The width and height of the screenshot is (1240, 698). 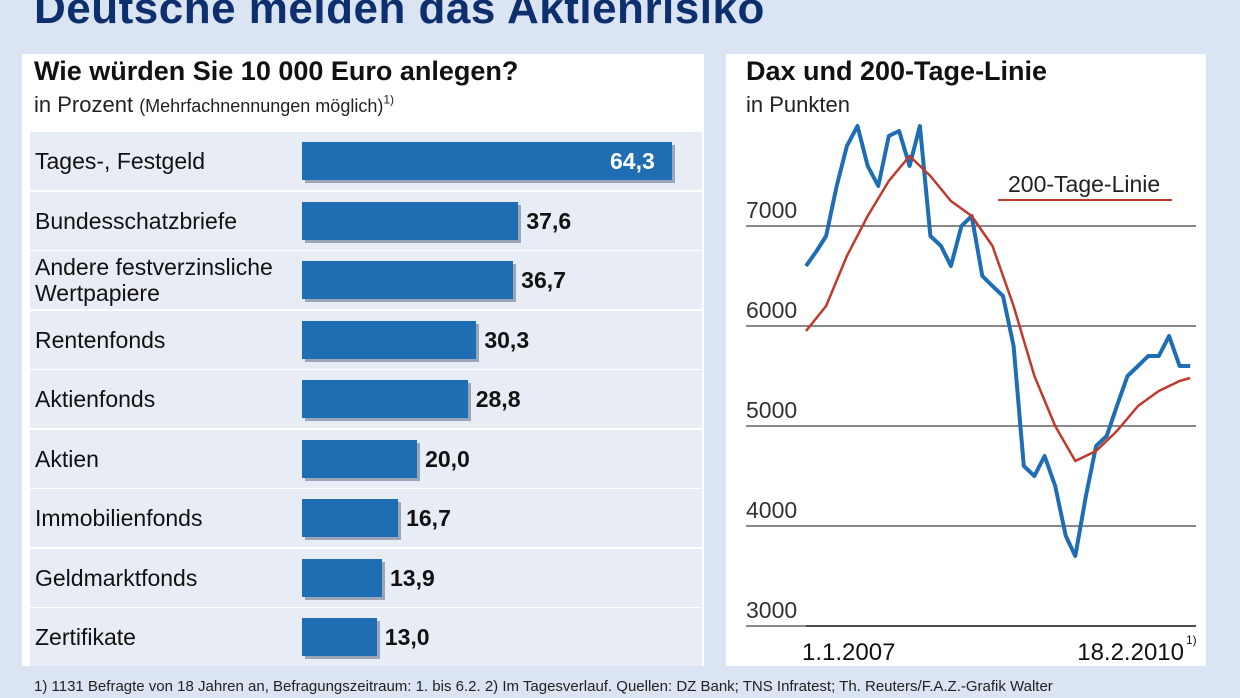 I want to click on bar-chart-unit: in Prozent (Mehrfachnennungen möglich)1), so click(x=214, y=105).